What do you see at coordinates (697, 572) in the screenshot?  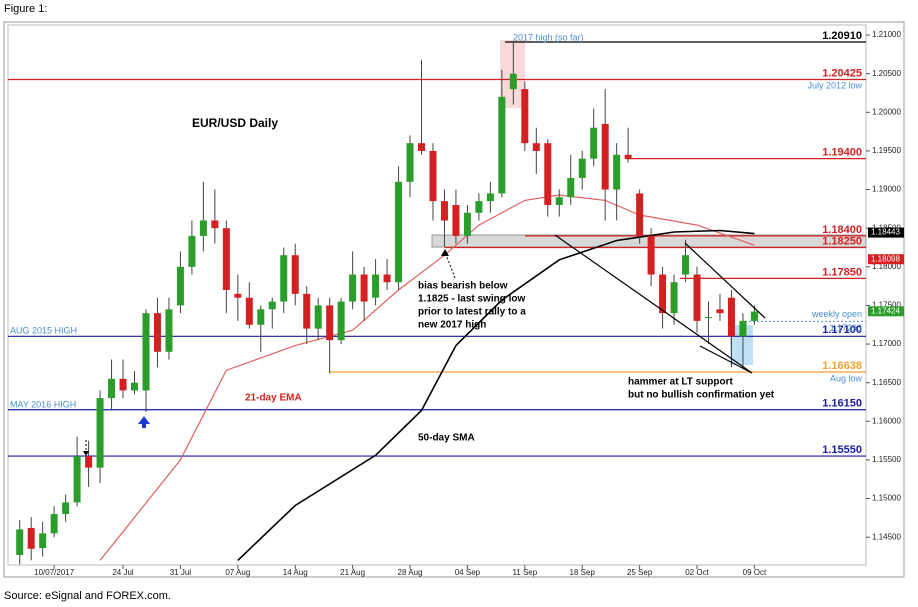 I see `x-tick-label: 02 Oct` at bounding box center [697, 572].